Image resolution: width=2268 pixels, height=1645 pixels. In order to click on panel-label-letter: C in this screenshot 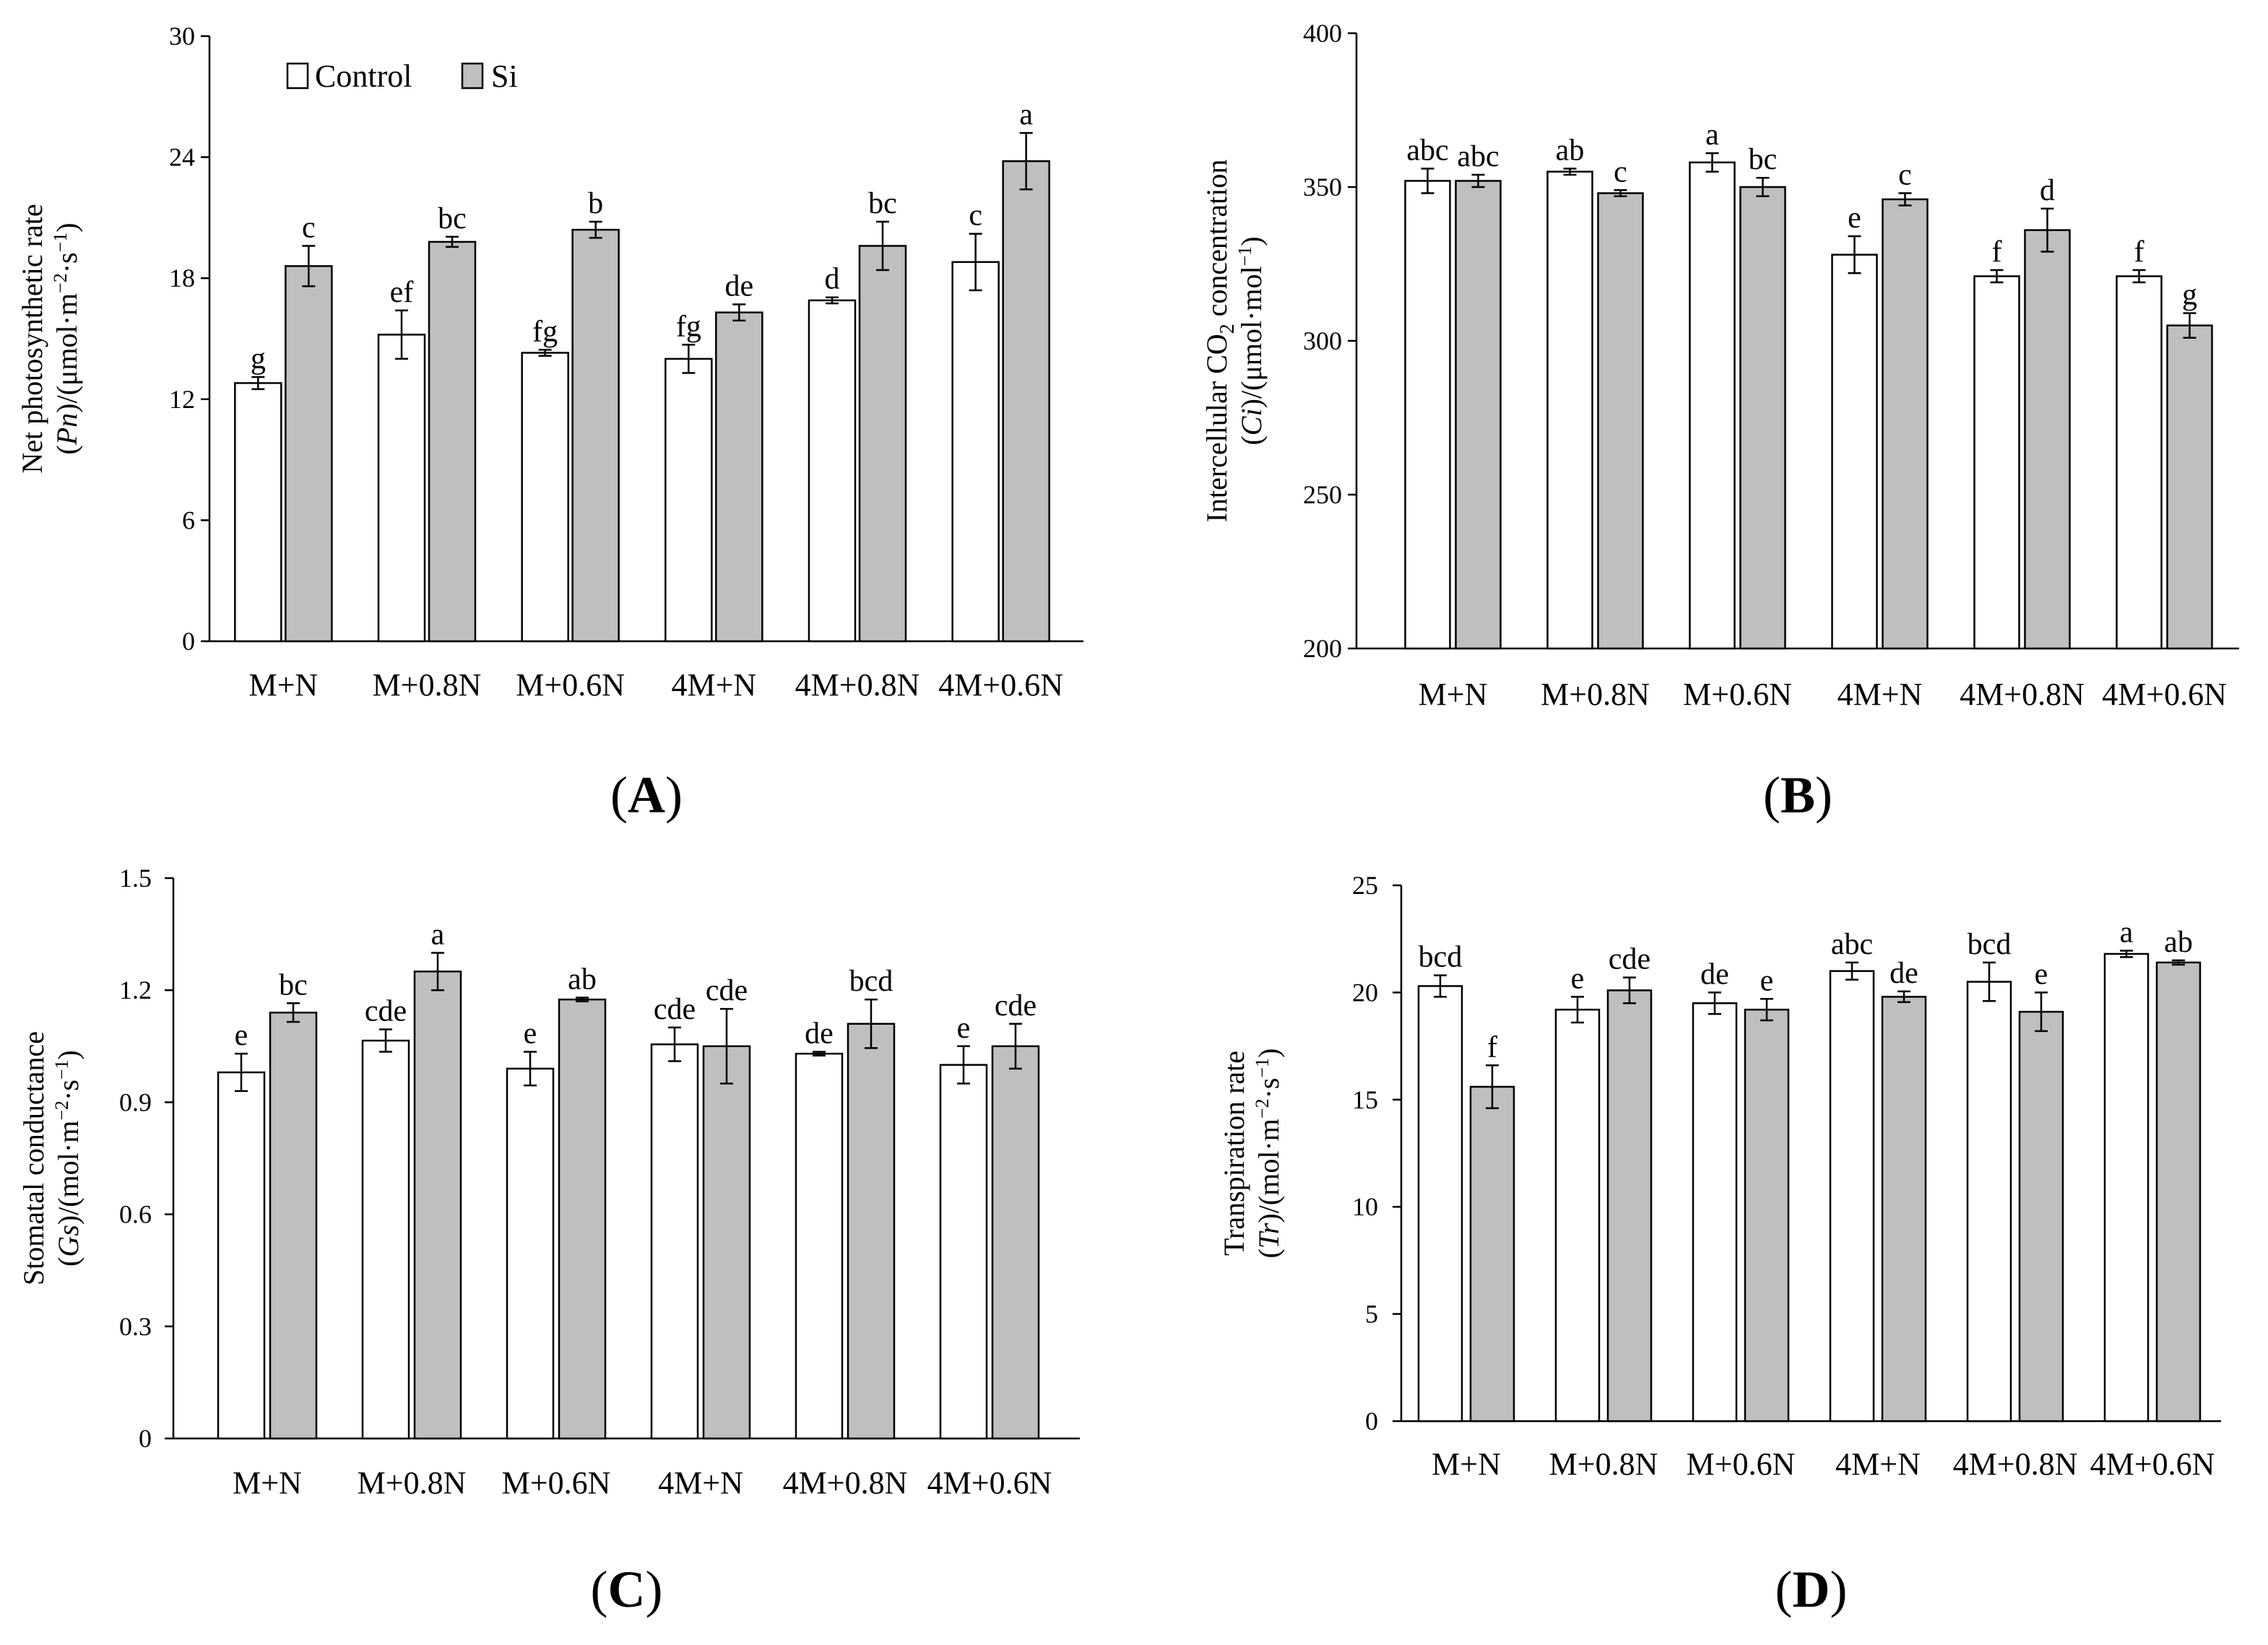, I will do `click(627, 1589)`.